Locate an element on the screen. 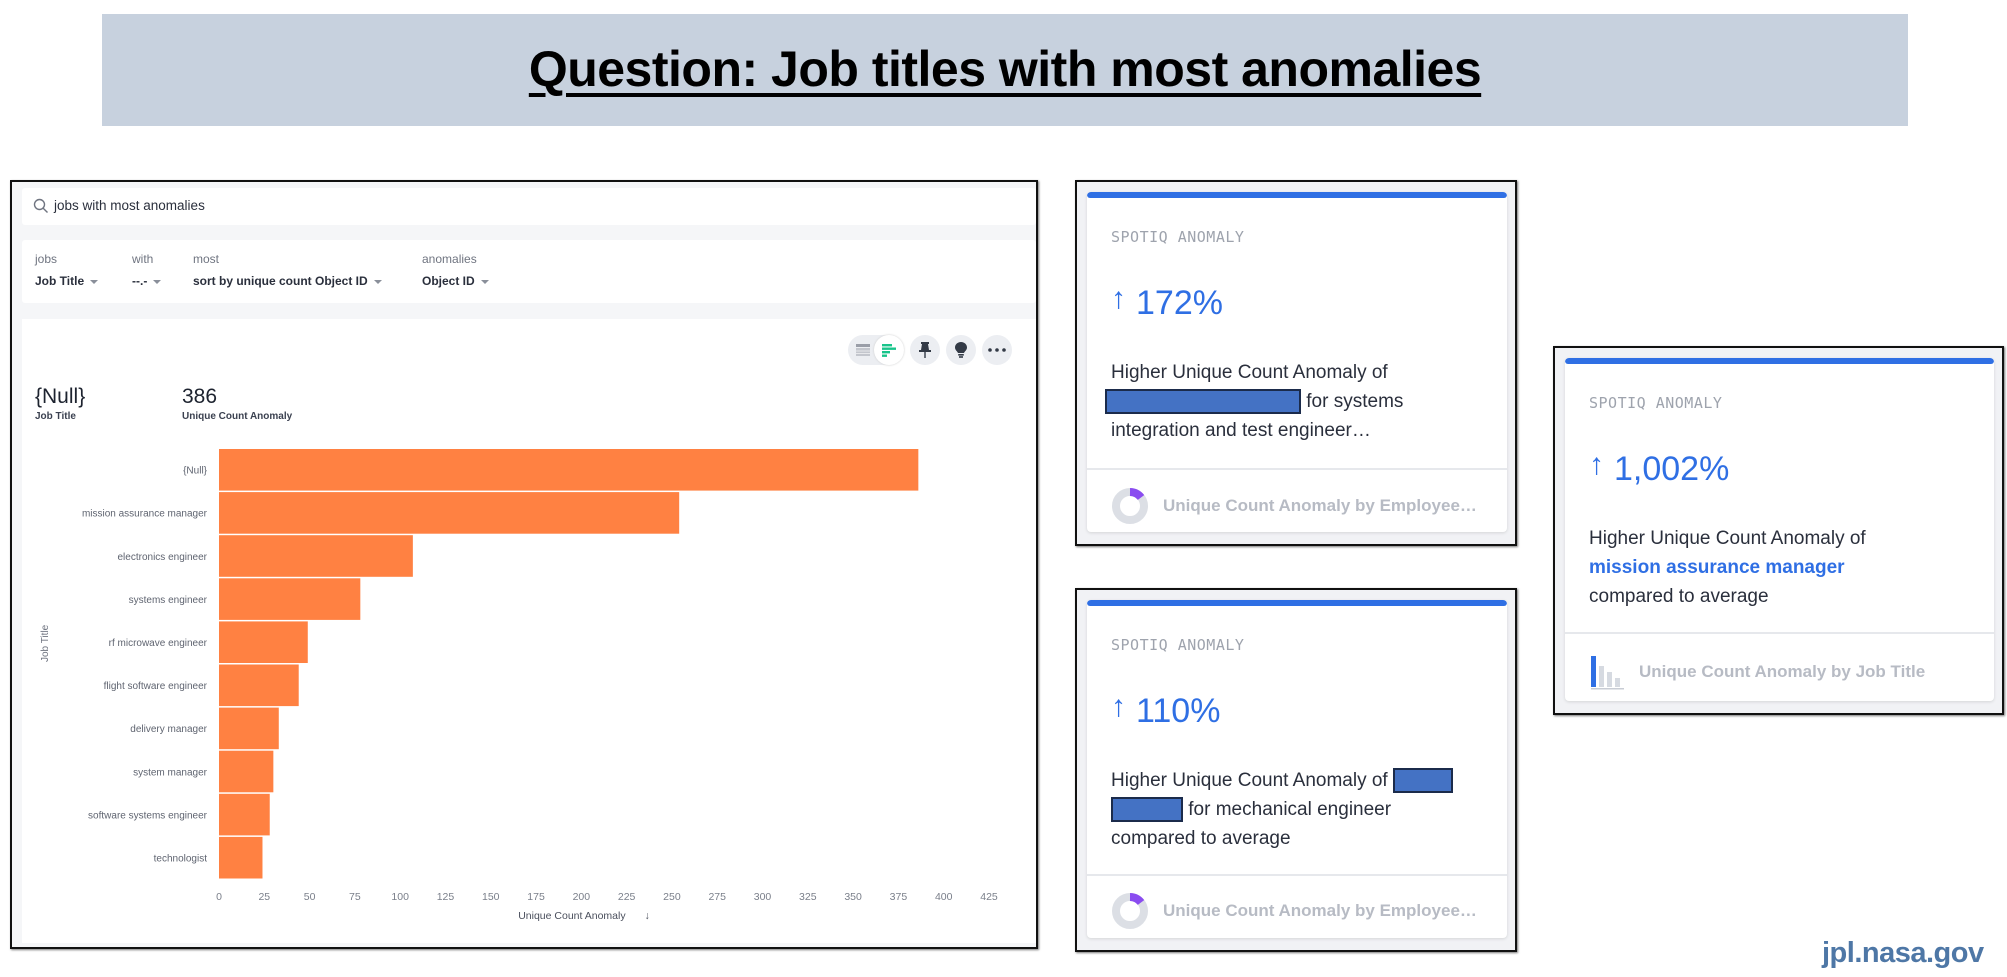 The width and height of the screenshot is (2007, 977). filter-value: Object ID is located at coordinates (455, 281).